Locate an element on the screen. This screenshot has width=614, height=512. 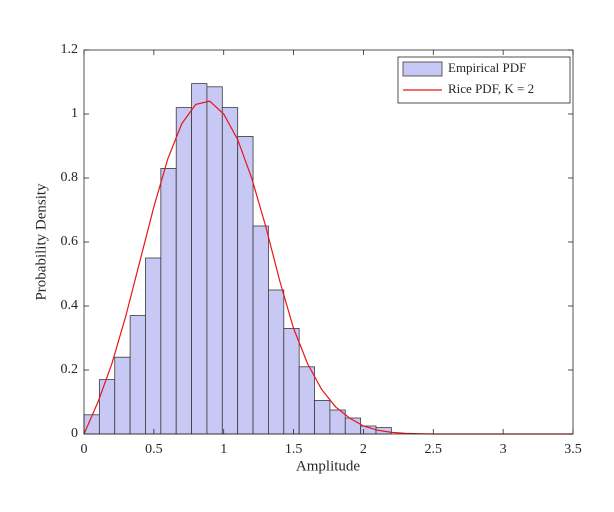
x-axis-label: Amplitude is located at coordinates (328, 466).